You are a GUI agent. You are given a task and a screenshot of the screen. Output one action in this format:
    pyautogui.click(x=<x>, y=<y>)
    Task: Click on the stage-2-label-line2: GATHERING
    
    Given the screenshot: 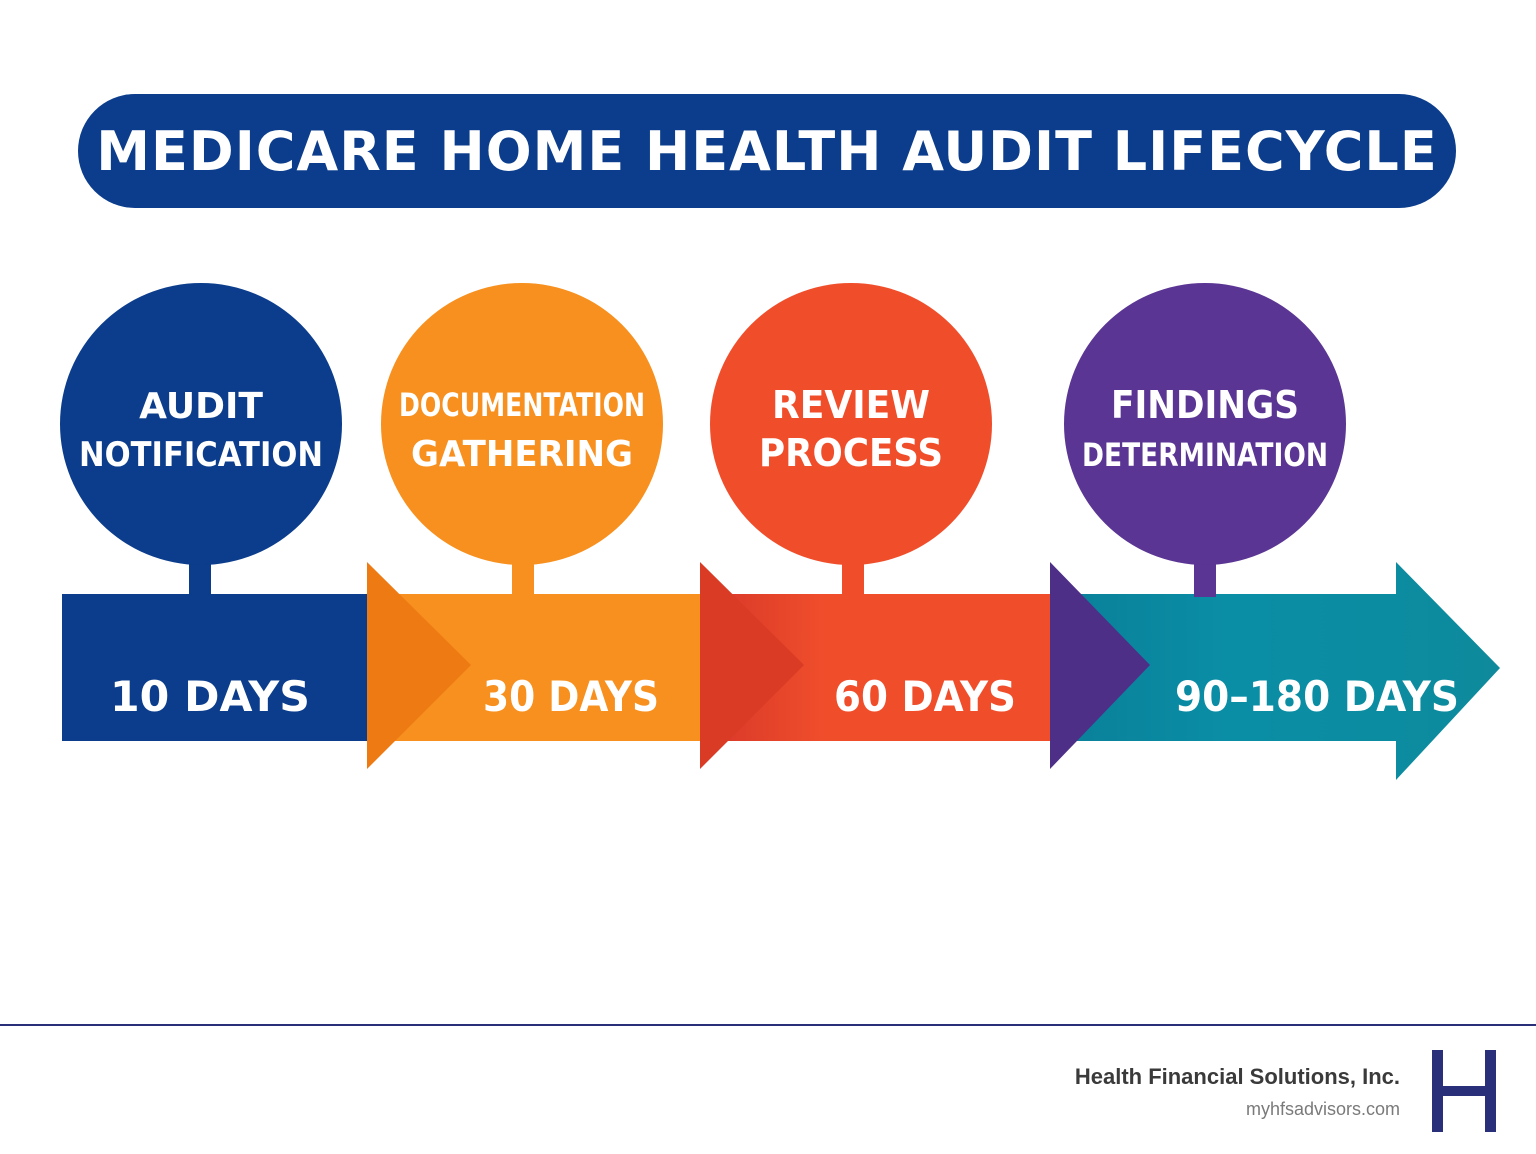 What is the action you would take?
    pyautogui.click(x=522, y=454)
    